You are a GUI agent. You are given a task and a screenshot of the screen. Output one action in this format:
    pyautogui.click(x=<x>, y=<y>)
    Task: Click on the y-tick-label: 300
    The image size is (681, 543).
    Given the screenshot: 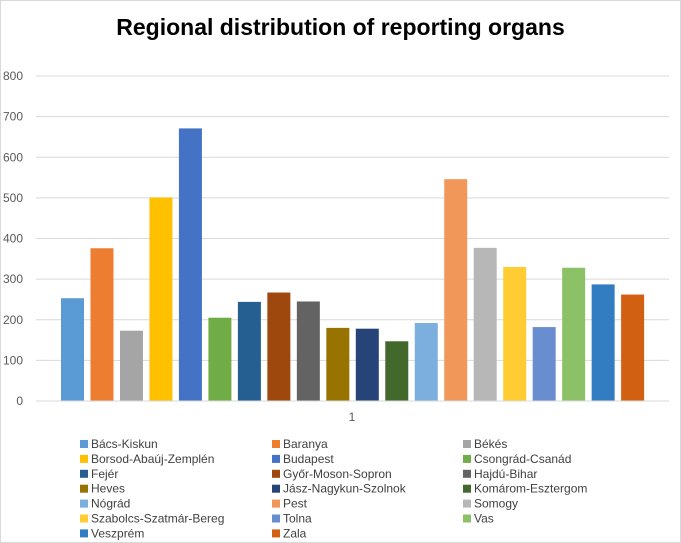 What is the action you would take?
    pyautogui.click(x=13, y=279)
    